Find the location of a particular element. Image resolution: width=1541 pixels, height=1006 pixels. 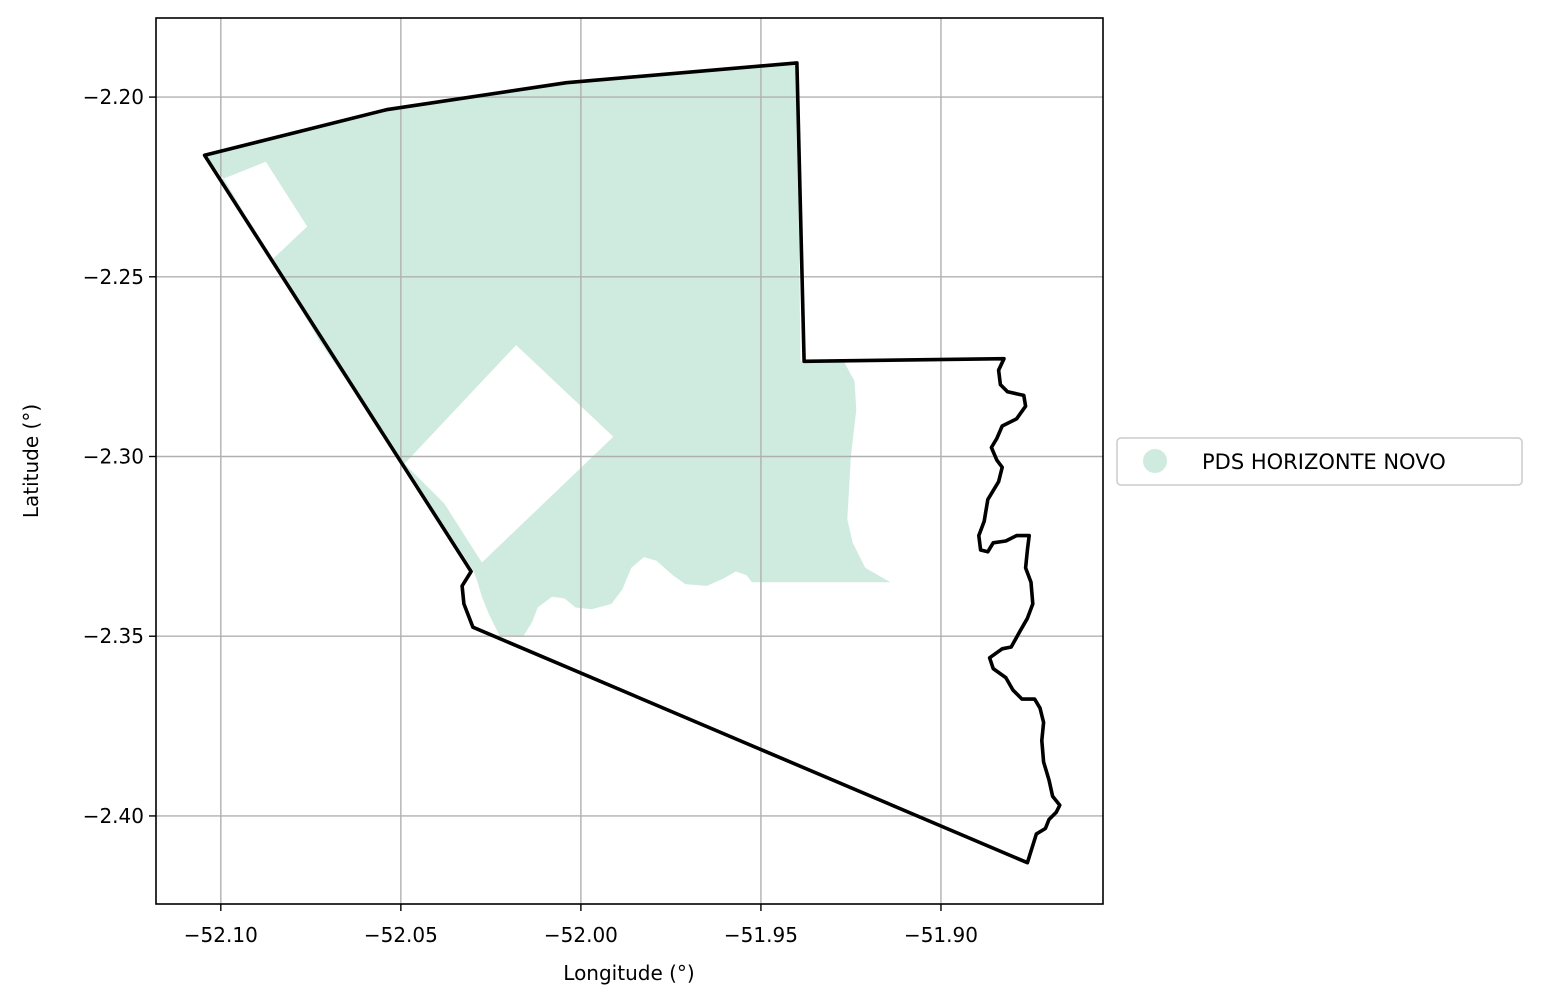

y-axis-ticks: −2.20 −2.25 −2.30 −2.35 −2.40 is located at coordinates (119, 456).